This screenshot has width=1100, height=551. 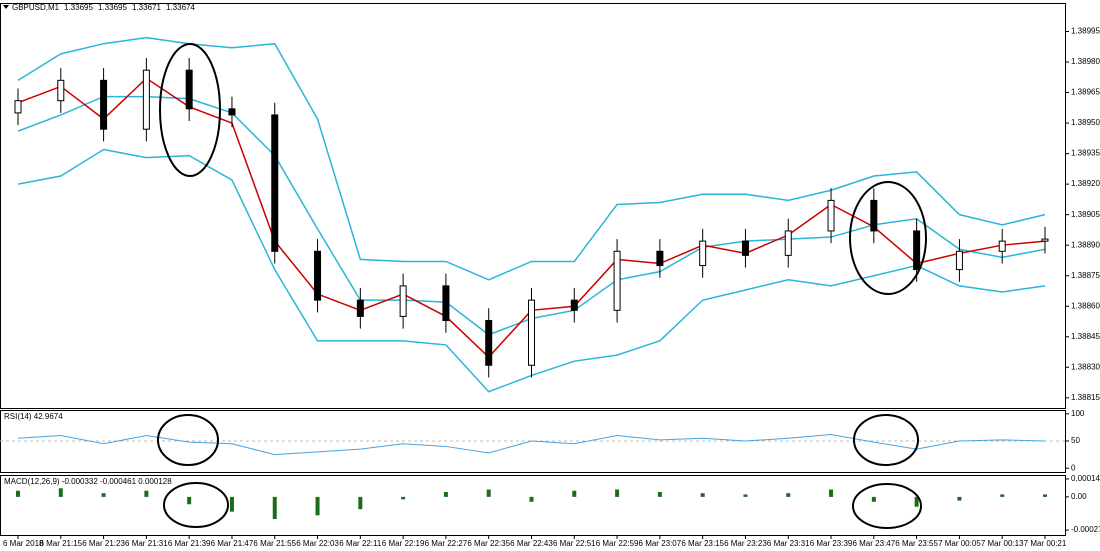 I want to click on y-tick-label: 50, so click(x=1075, y=440).